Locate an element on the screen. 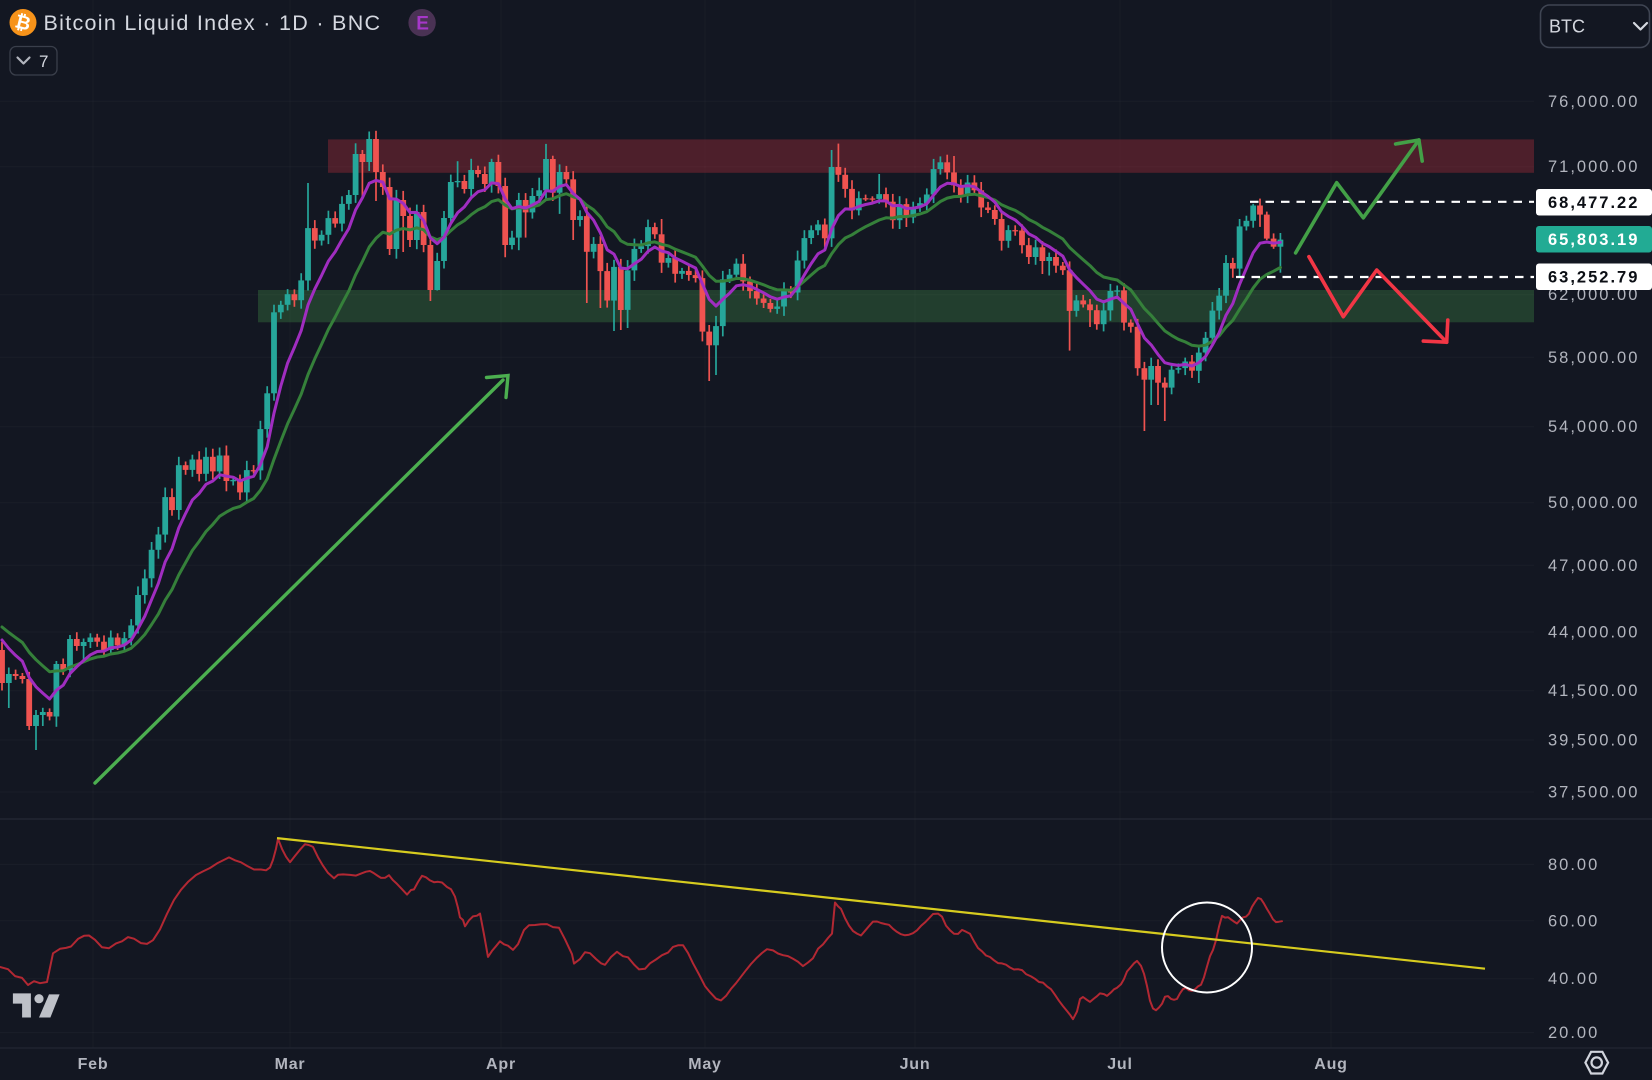 The height and width of the screenshot is (1080, 1652). svg-text: 20.00 is located at coordinates (1573, 1033).